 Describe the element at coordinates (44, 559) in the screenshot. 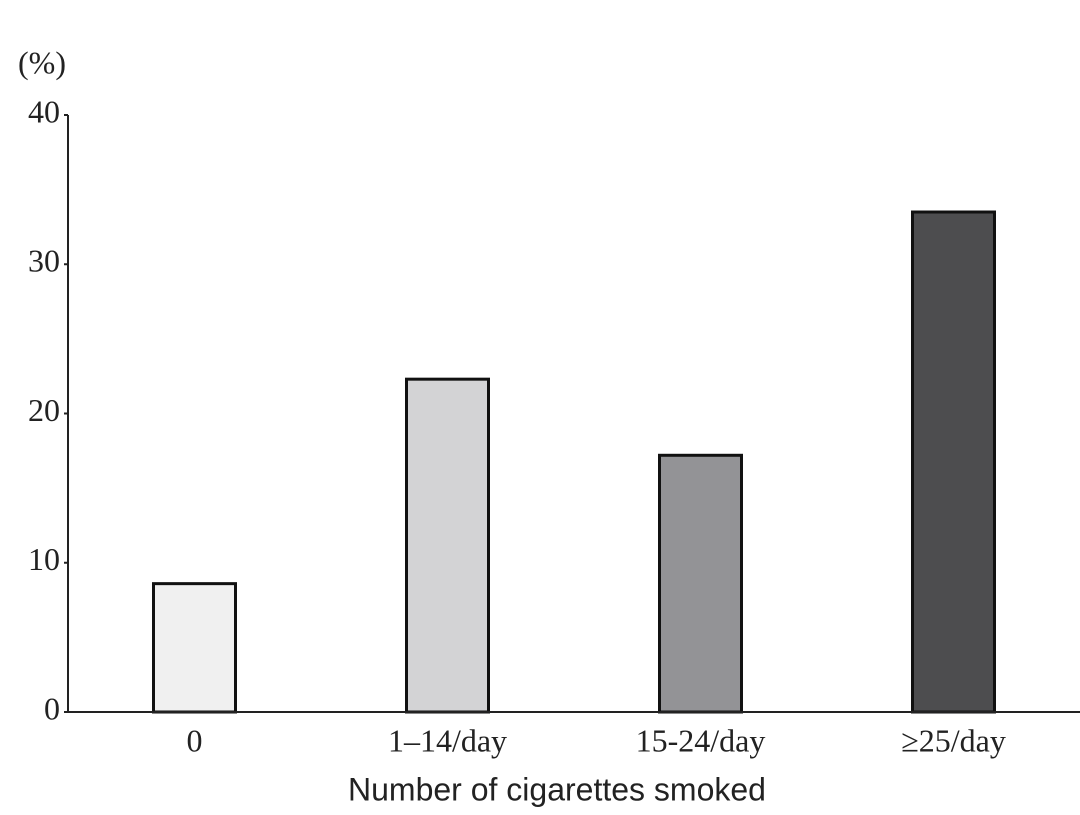

I see `y-tick-label: 10` at that location.